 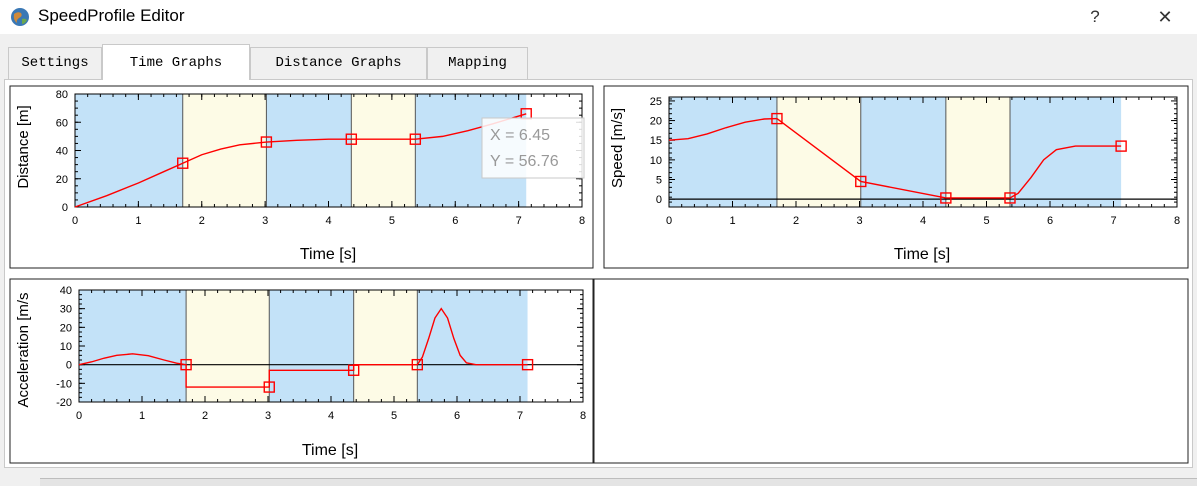 I want to click on acceleration-ylabel: Acceleration [m/s, so click(x=23, y=349).